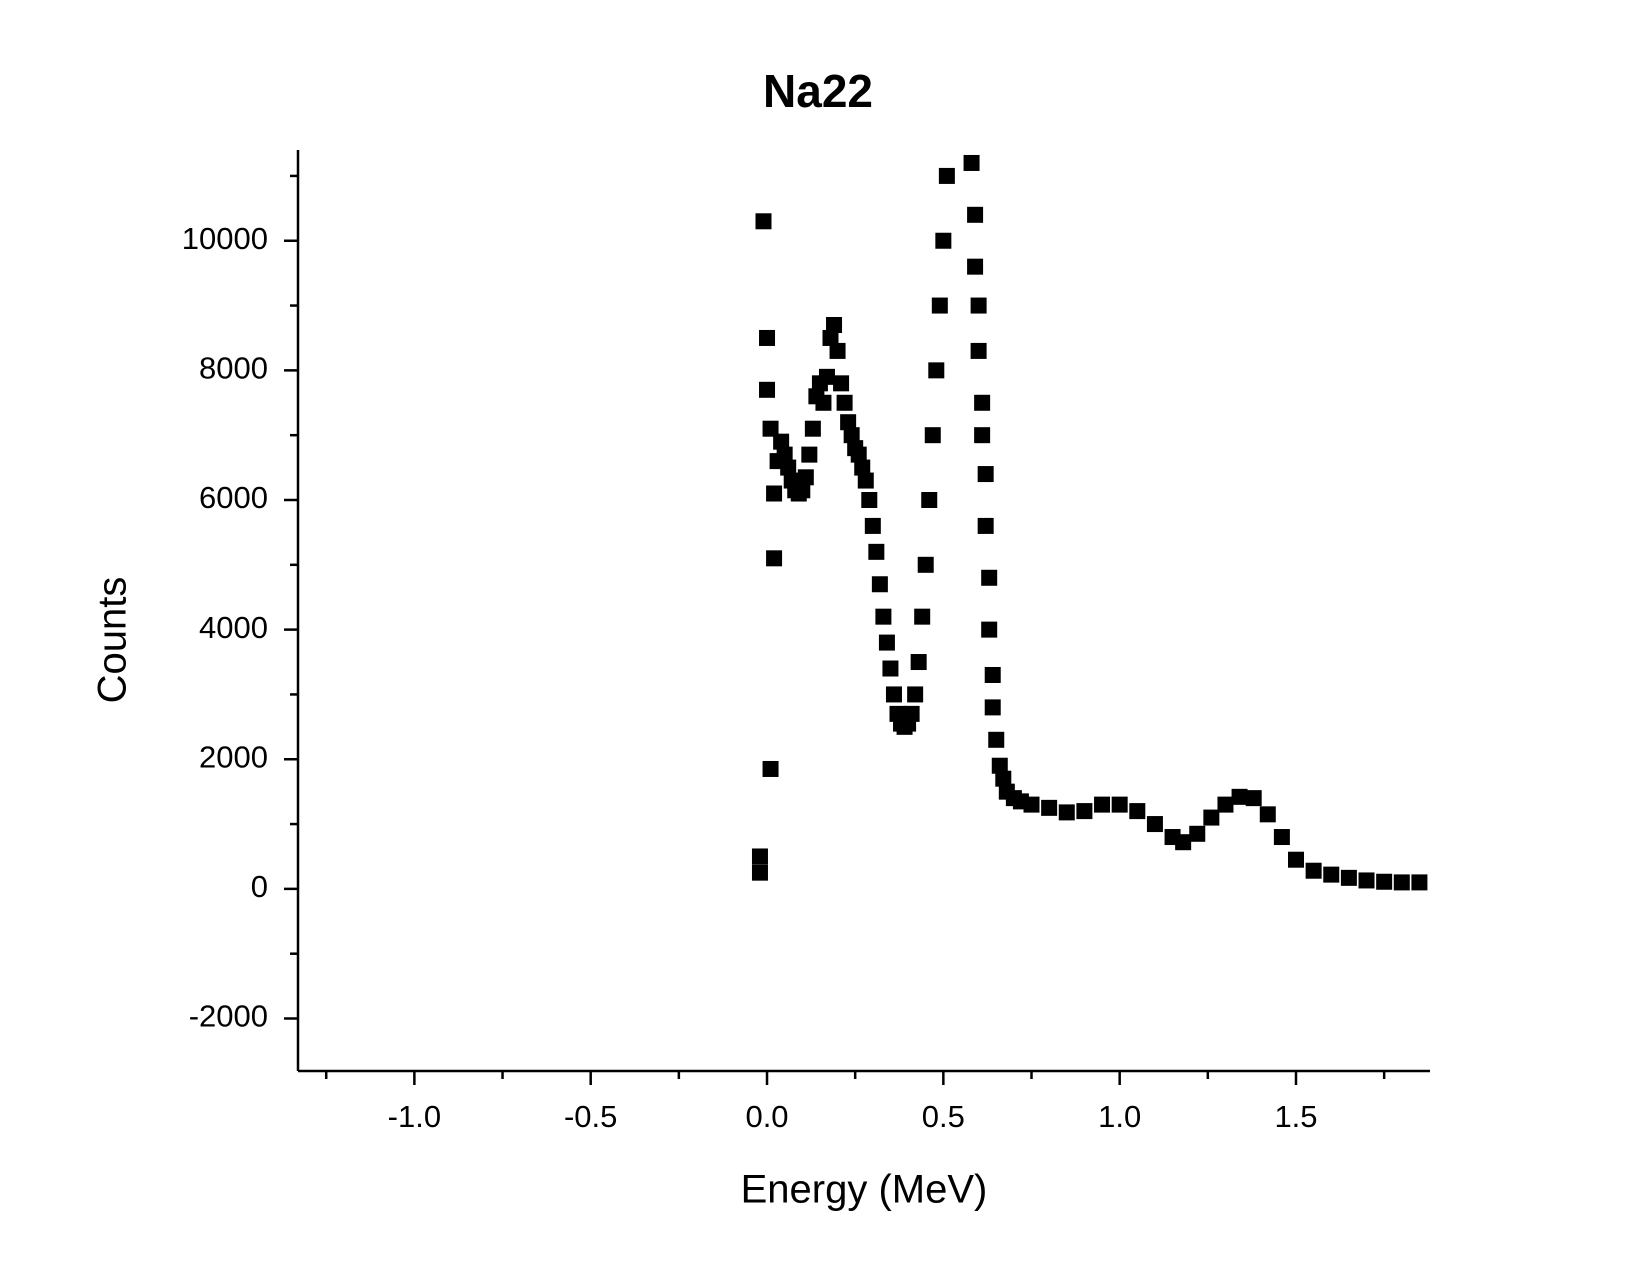  What do you see at coordinates (943, 1116) in the screenshot?
I see `x-tick-label: 0.5` at bounding box center [943, 1116].